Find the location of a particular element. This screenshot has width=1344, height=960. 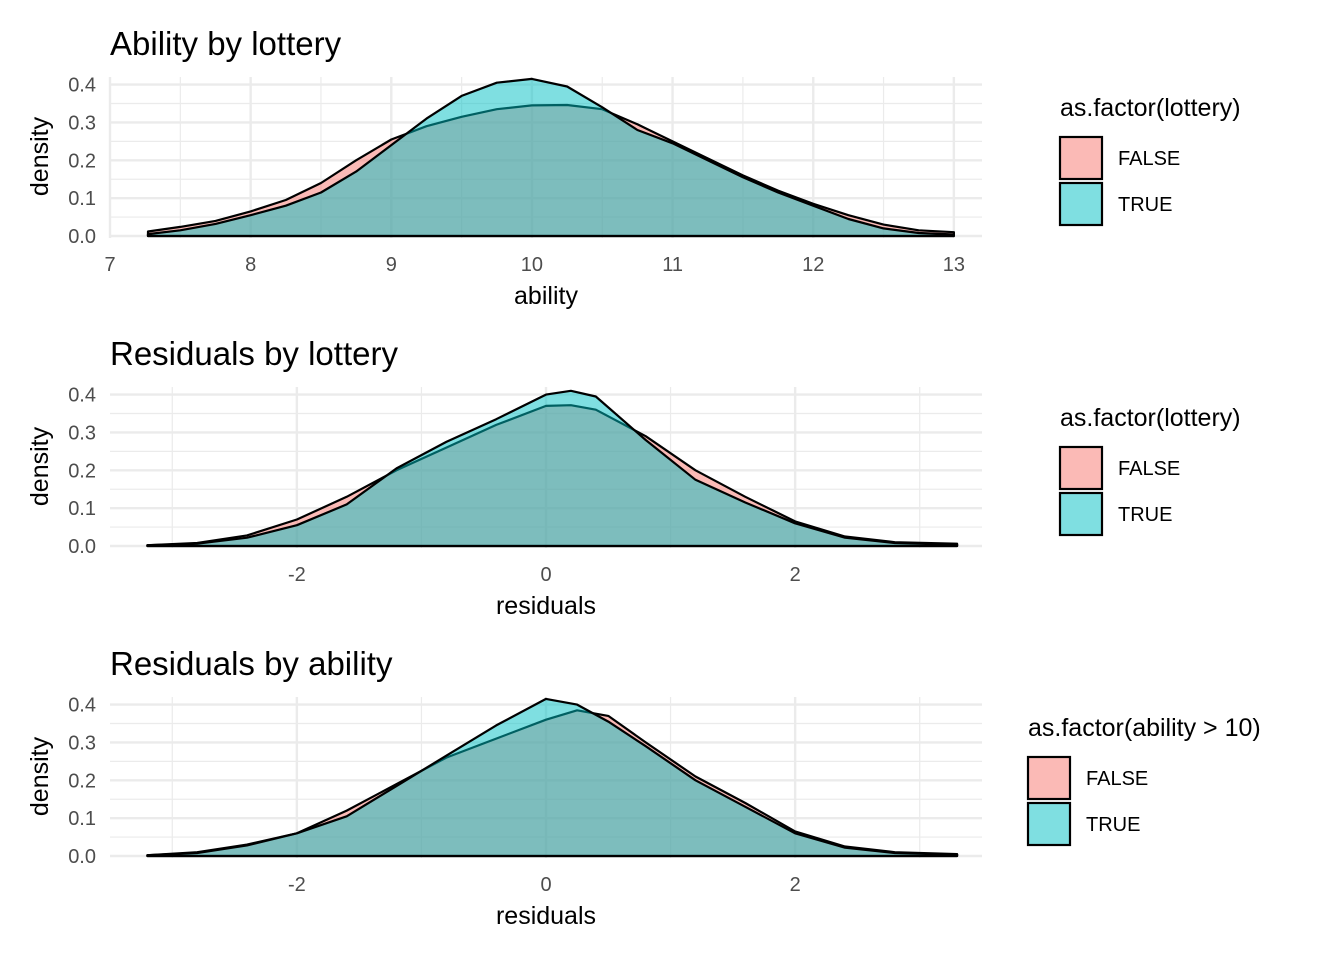

legend: as.factor(ability > 10) FALSE TRUE is located at coordinates (1143, 780).